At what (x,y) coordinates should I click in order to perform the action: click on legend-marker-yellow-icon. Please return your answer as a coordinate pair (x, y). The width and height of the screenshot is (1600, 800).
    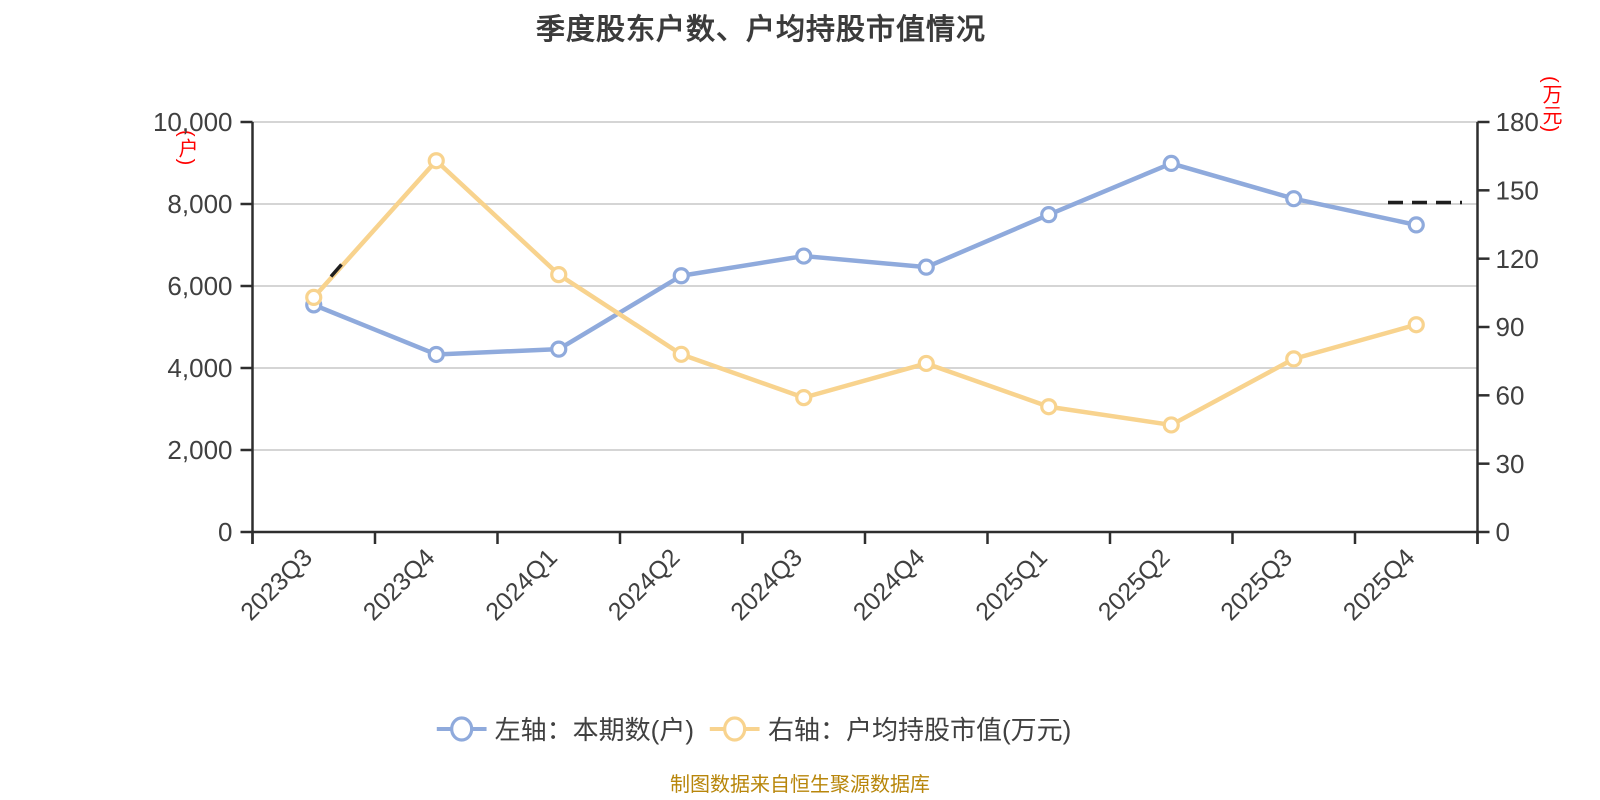
    Looking at the image, I should click on (735, 728).